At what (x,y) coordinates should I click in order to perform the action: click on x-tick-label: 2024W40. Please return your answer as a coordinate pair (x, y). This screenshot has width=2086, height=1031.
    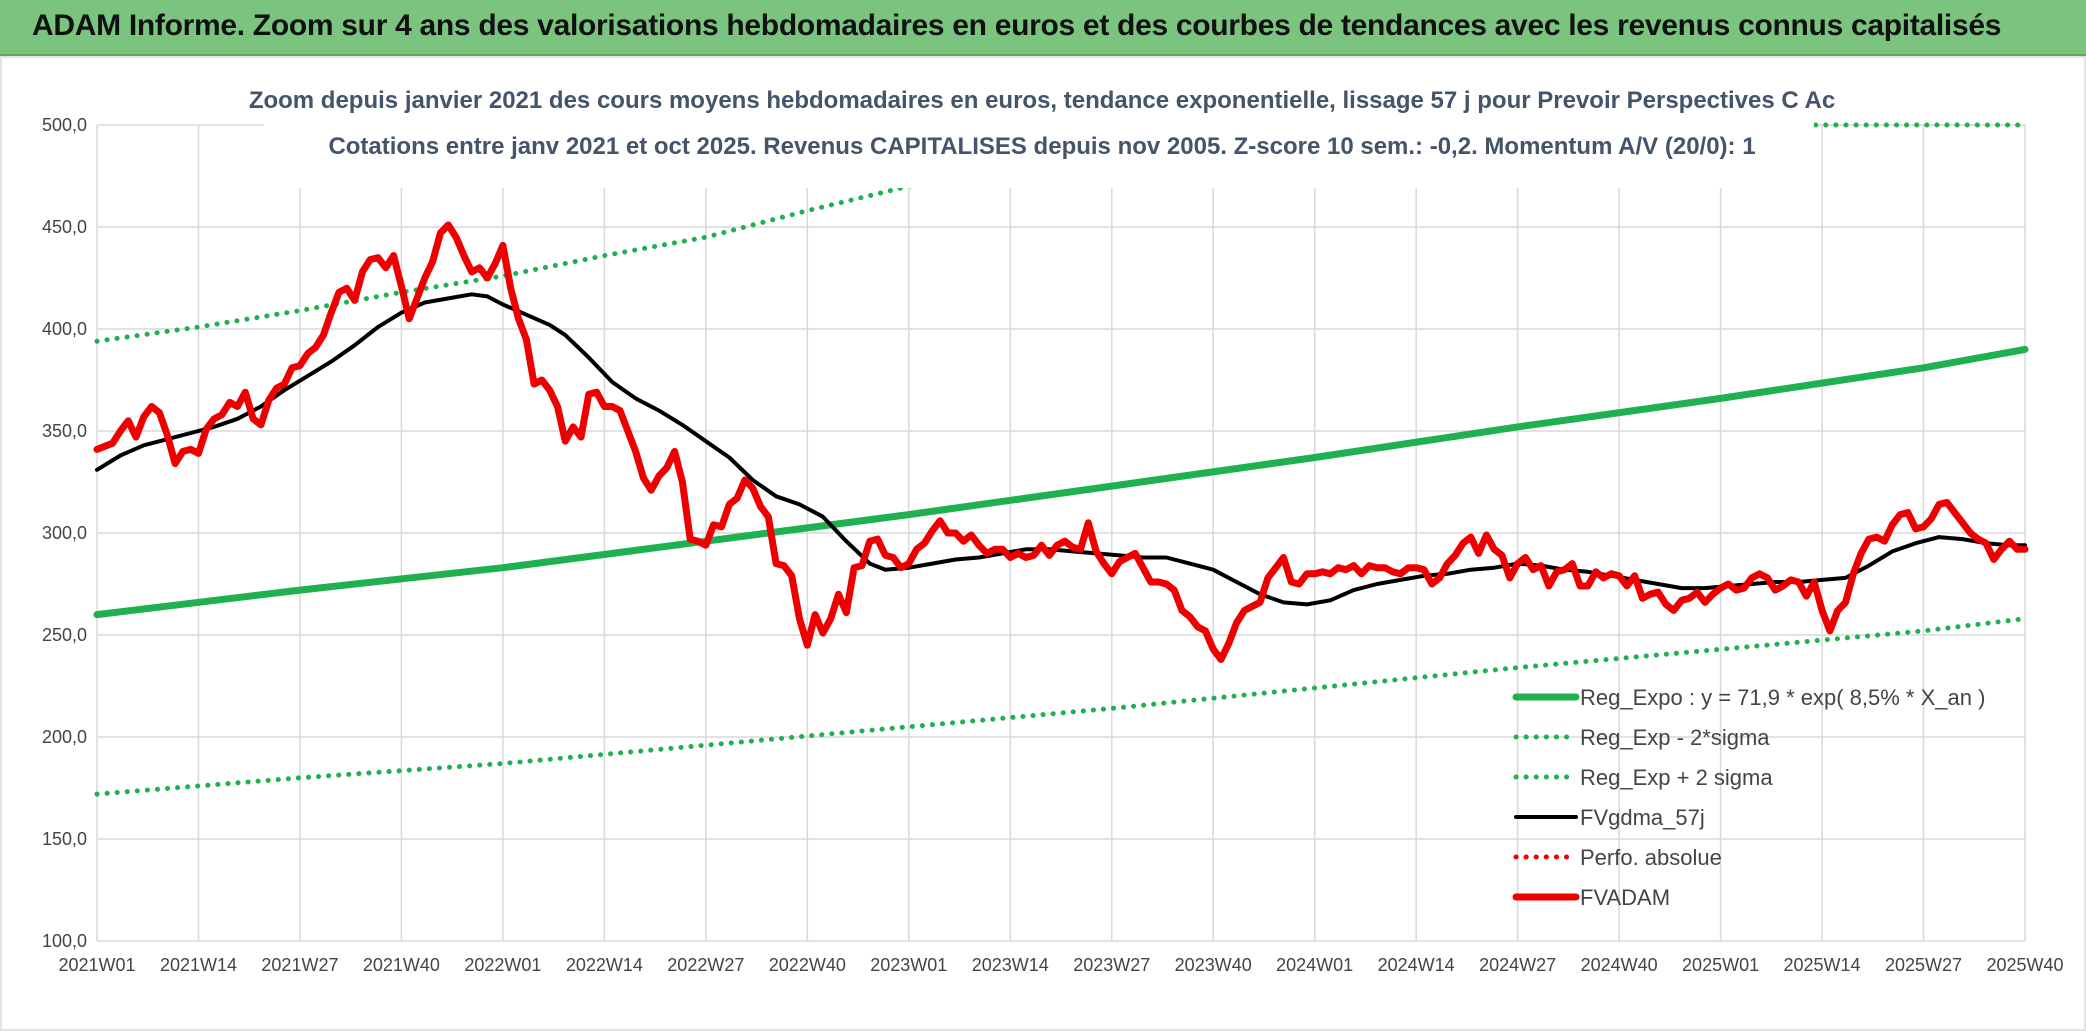
    Looking at the image, I should click on (1619, 965).